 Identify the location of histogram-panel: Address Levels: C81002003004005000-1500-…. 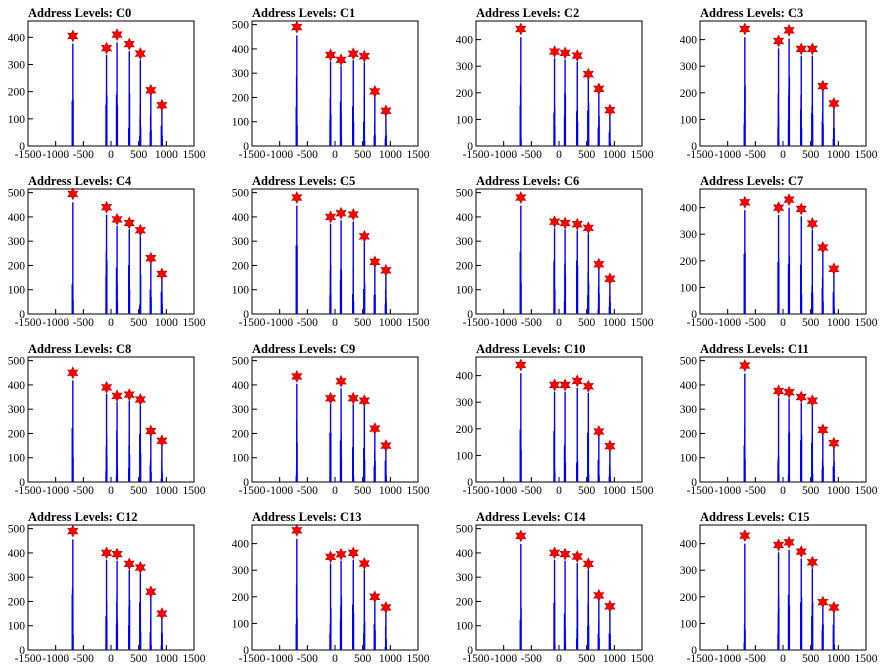
(107, 419).